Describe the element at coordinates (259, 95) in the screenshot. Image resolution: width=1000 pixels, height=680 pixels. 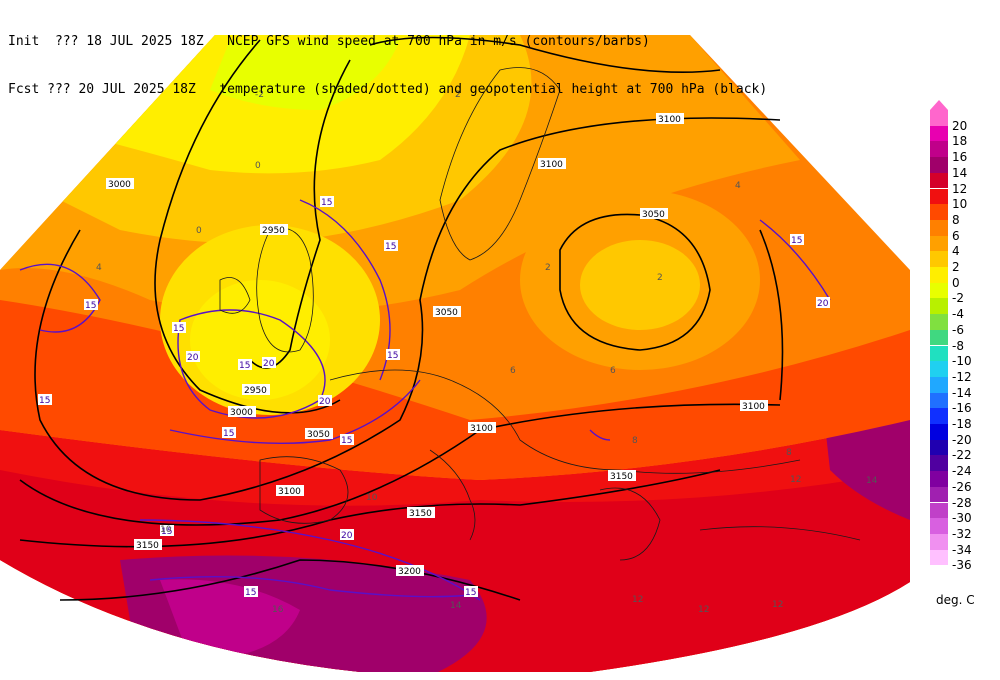
I see `temp-label: -2` at that location.